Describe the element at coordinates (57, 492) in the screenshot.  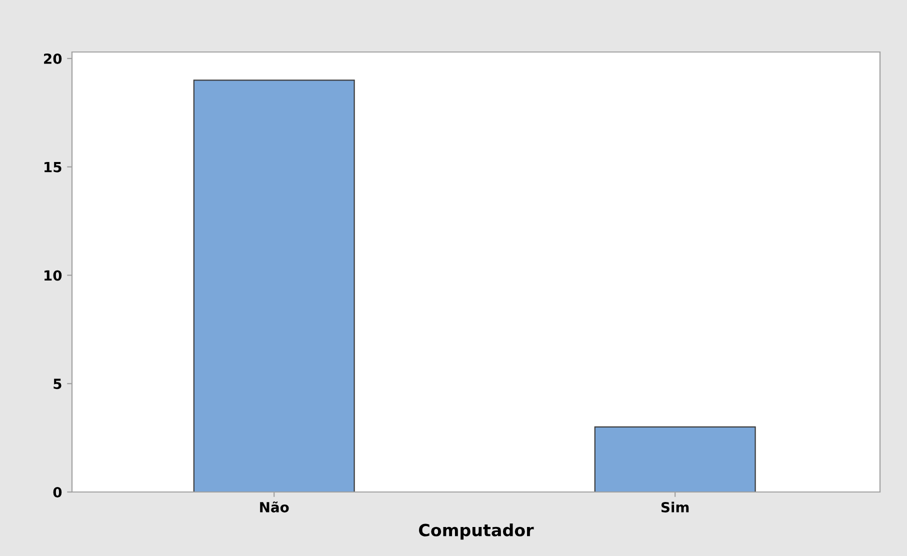
I see `y-tick-label: 0` at that location.